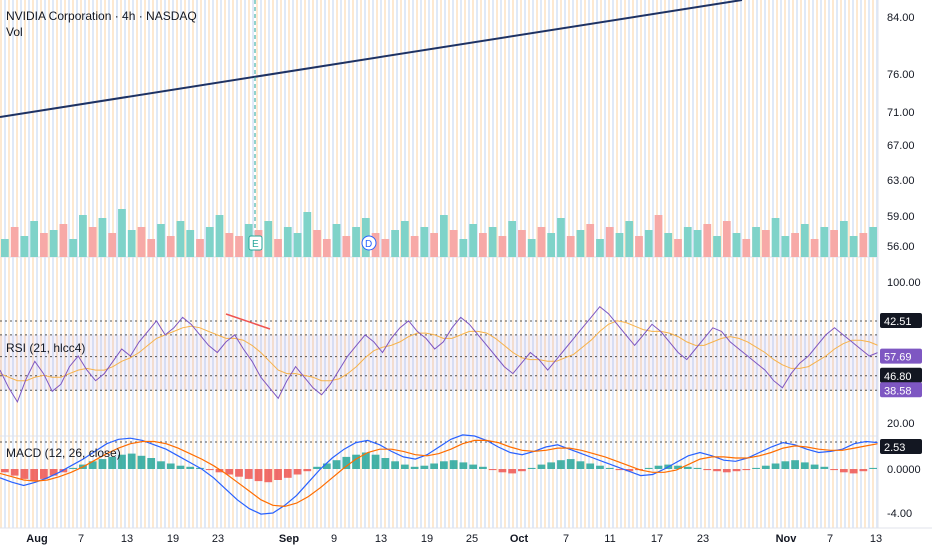  I want to click on x-axis-tick: 19, so click(427, 539).